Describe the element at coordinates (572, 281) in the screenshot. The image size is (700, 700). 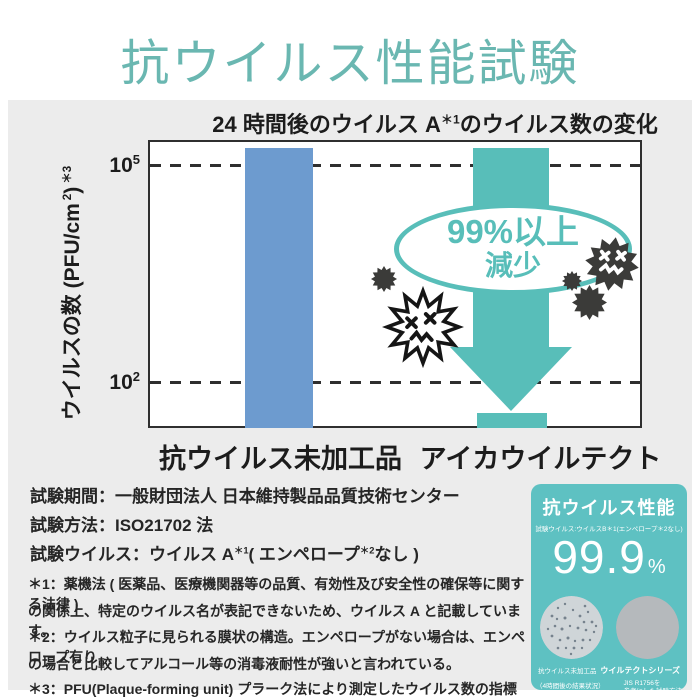
I see `virus-small-solid-icon` at that location.